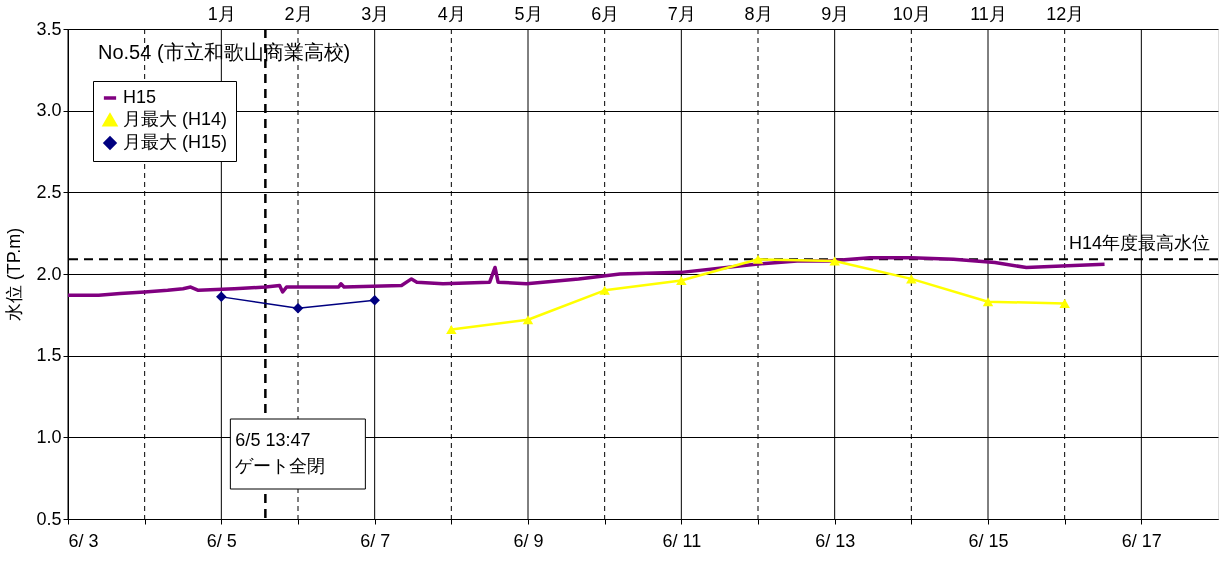 The image size is (1229, 586). What do you see at coordinates (49, 273) in the screenshot?
I see `y-tick-label: 2.0` at bounding box center [49, 273].